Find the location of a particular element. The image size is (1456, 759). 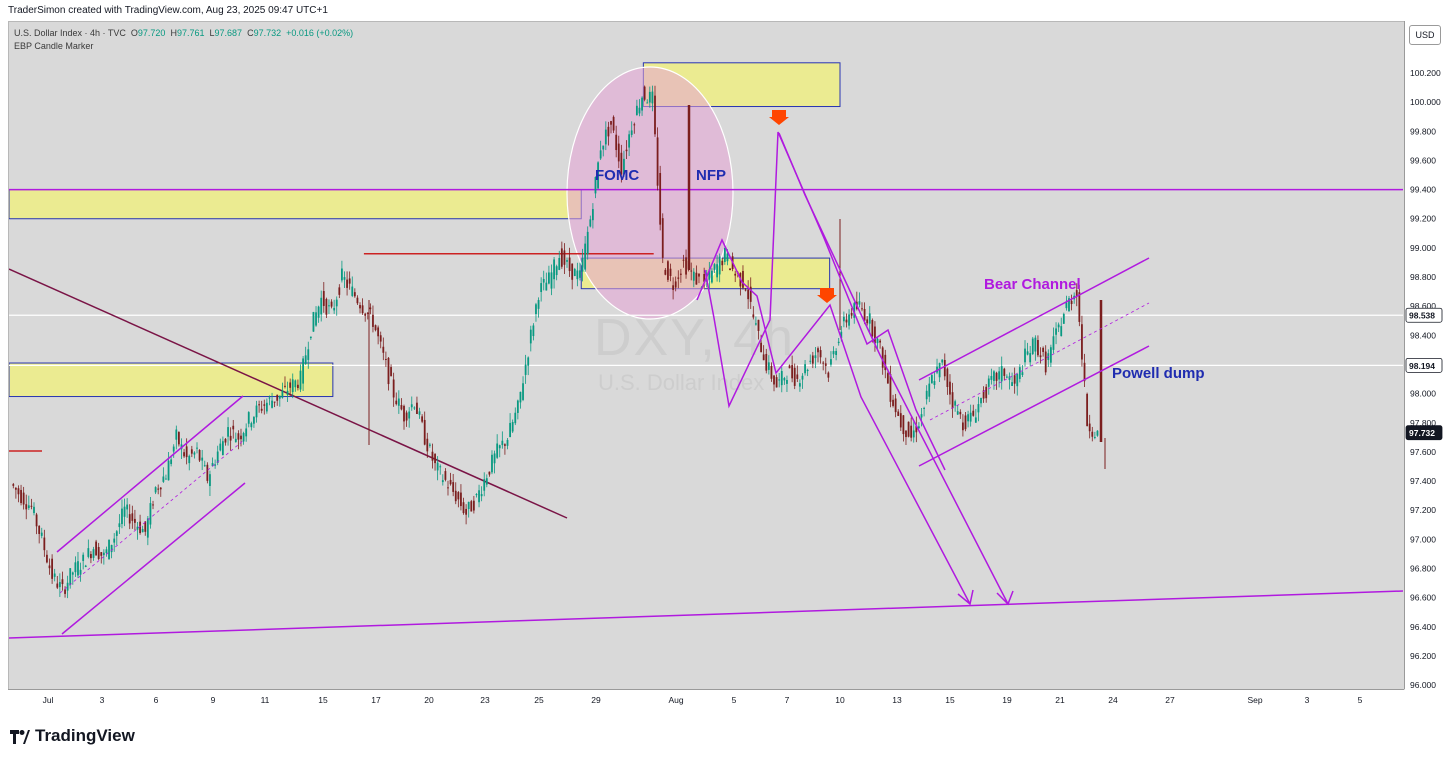

channel-jul-mid is located at coordinates (152, 516).